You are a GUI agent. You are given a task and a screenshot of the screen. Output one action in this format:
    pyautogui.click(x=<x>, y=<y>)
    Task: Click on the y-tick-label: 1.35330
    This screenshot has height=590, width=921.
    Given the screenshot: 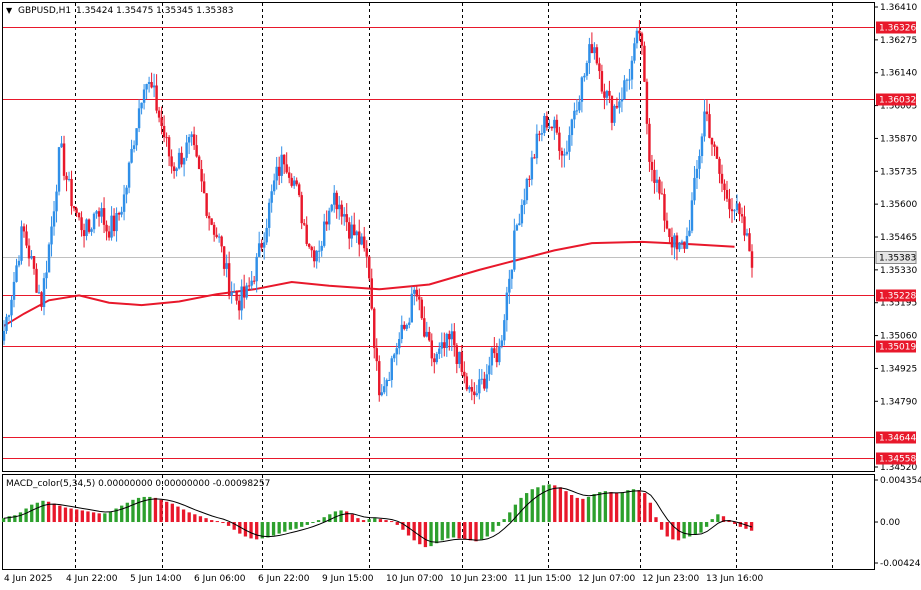 What is the action you would take?
    pyautogui.click(x=898, y=271)
    